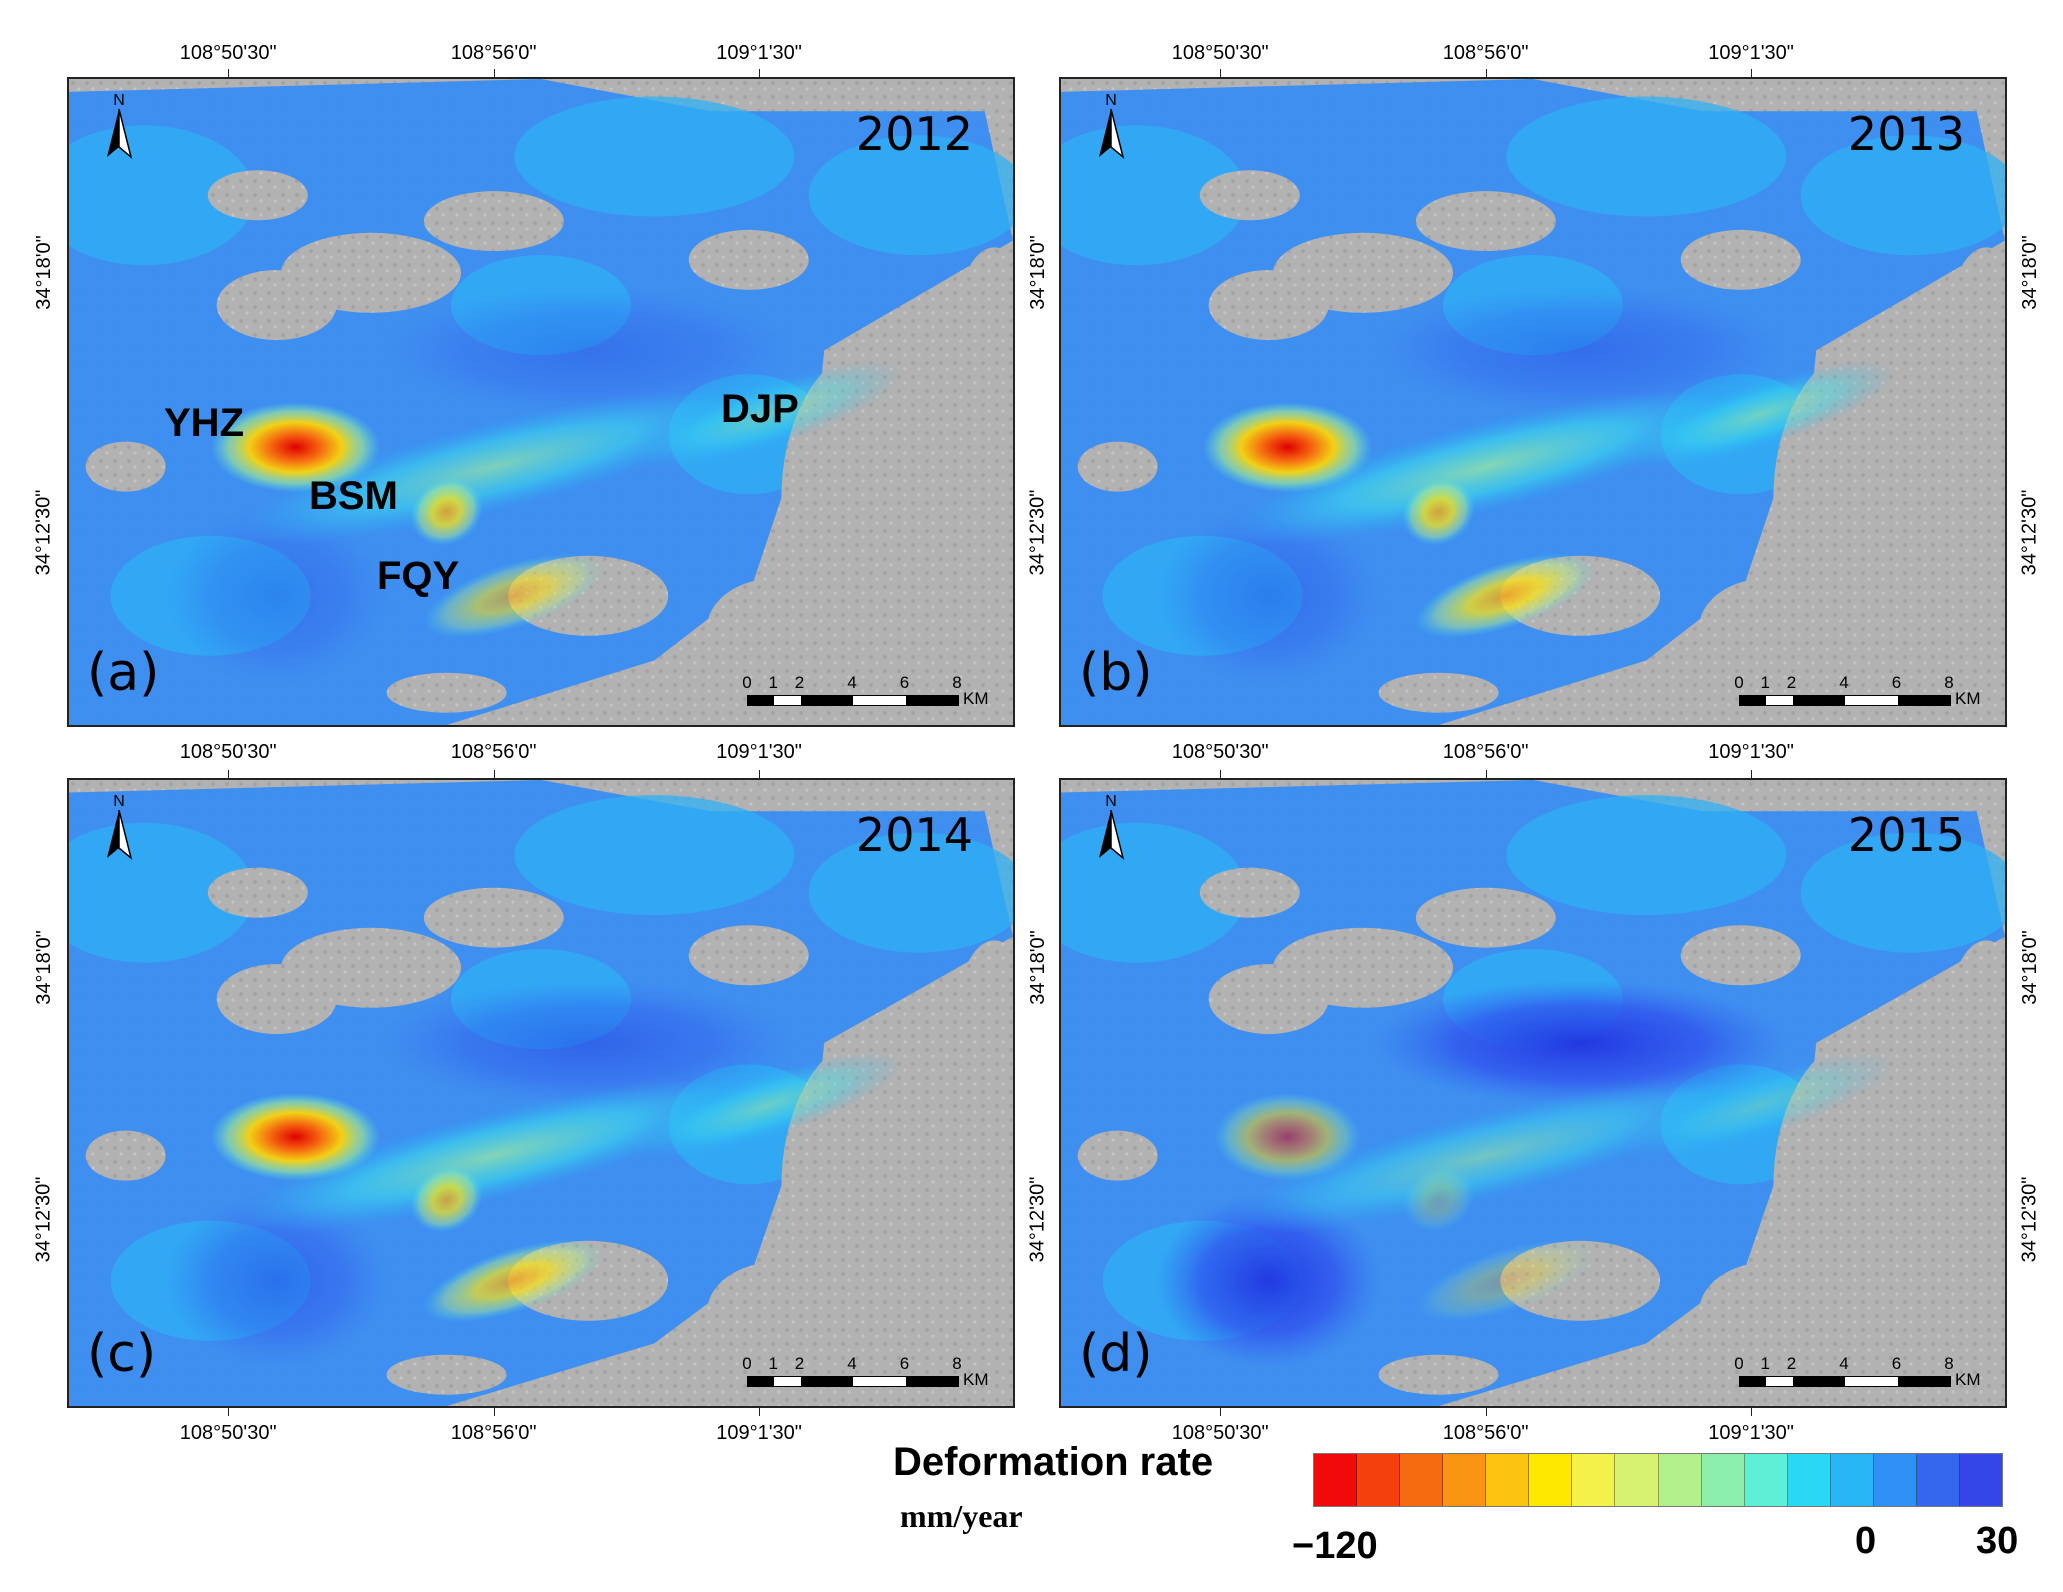 The height and width of the screenshot is (1592, 2063). Describe the element at coordinates (1997, 1541) in the screenshot. I see `legend-max-label: 30` at that location.